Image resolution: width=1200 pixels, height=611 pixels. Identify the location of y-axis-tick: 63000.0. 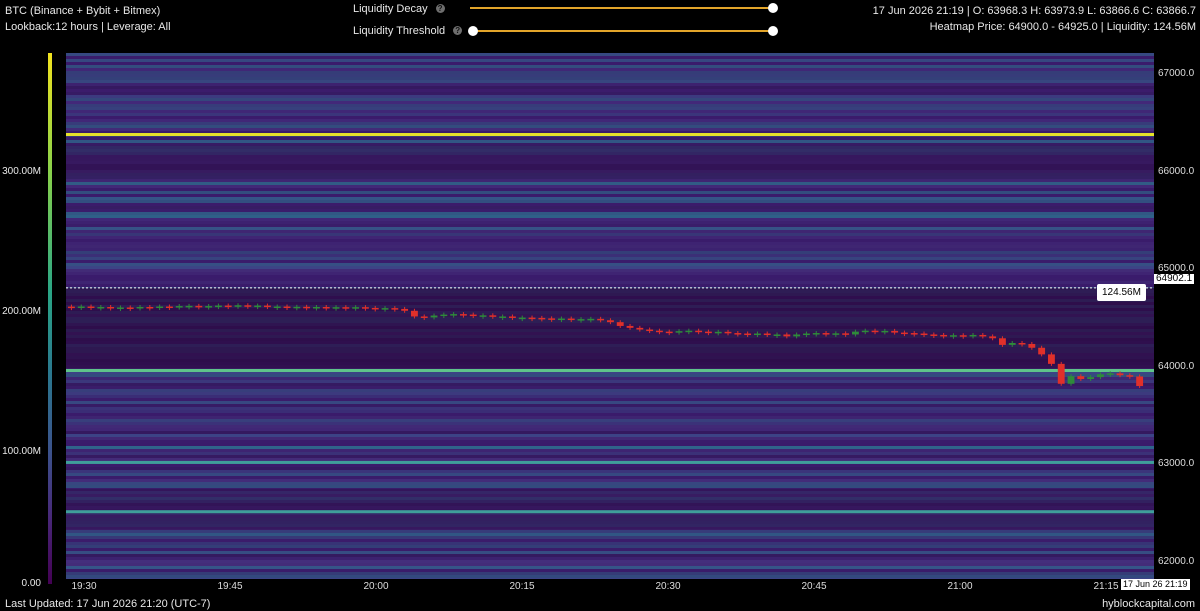
(1176, 463).